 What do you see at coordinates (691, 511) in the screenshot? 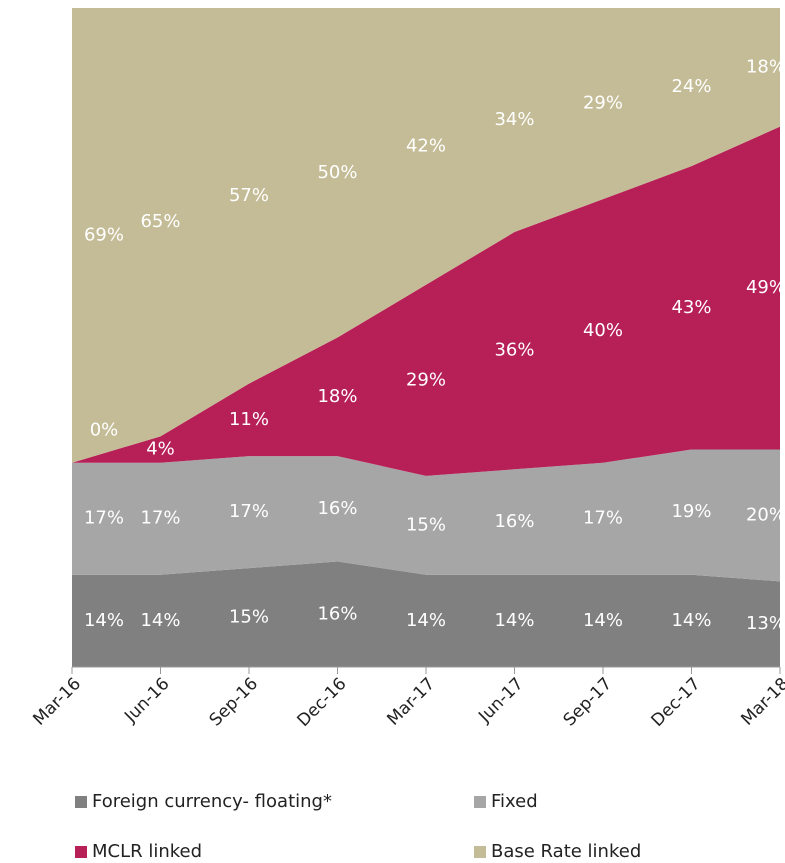
I see `value-label: 19%` at bounding box center [691, 511].